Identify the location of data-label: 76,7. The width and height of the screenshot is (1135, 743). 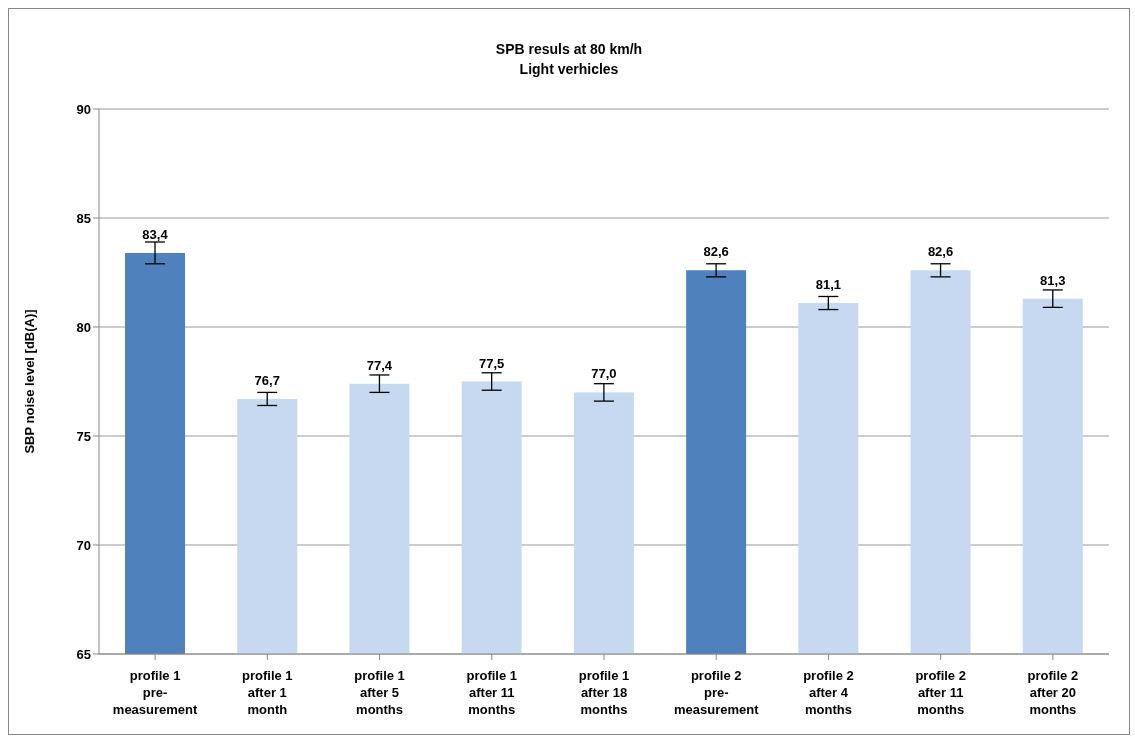
(267, 380).